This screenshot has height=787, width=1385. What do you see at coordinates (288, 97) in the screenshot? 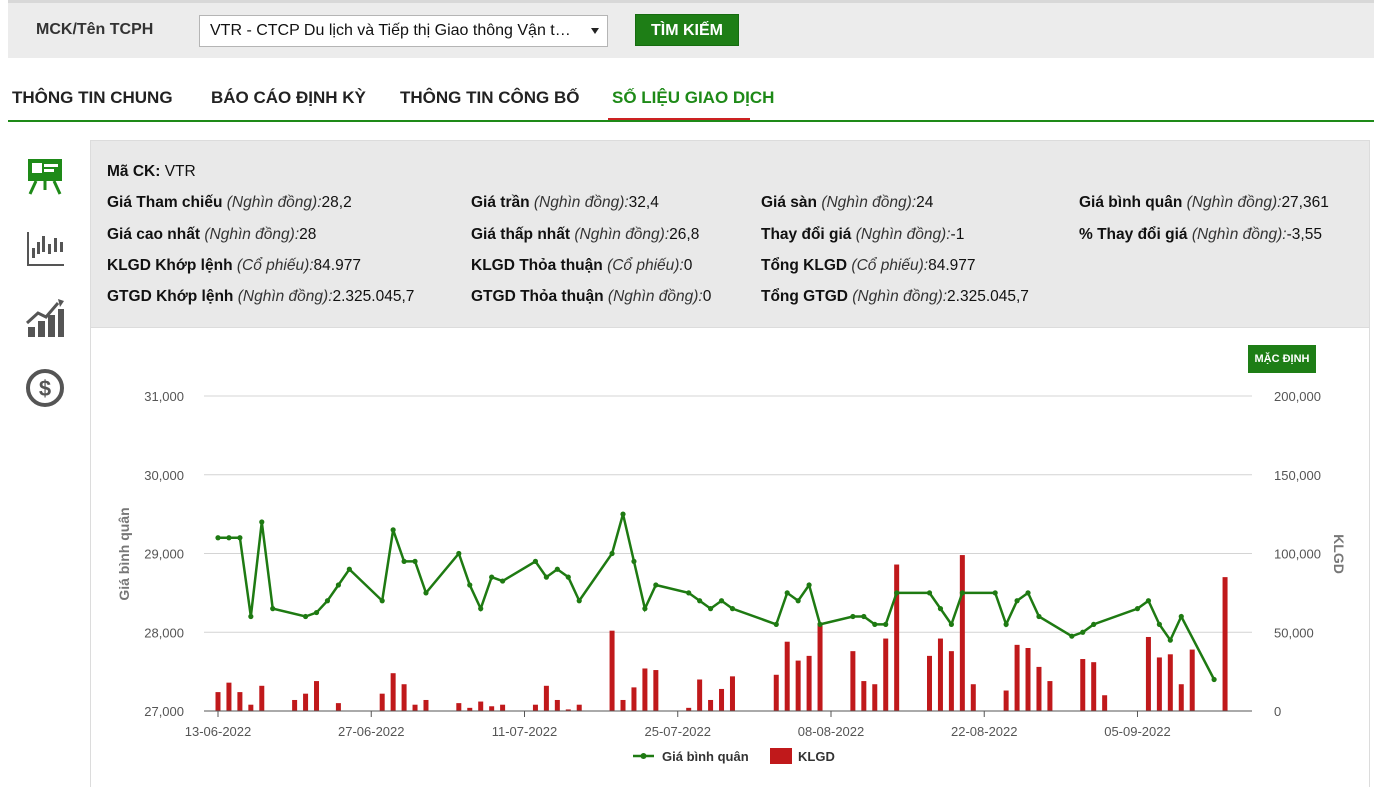
I see `tab-periodic-reports: BÁO CÁO ĐỊNH KỲ` at bounding box center [288, 97].